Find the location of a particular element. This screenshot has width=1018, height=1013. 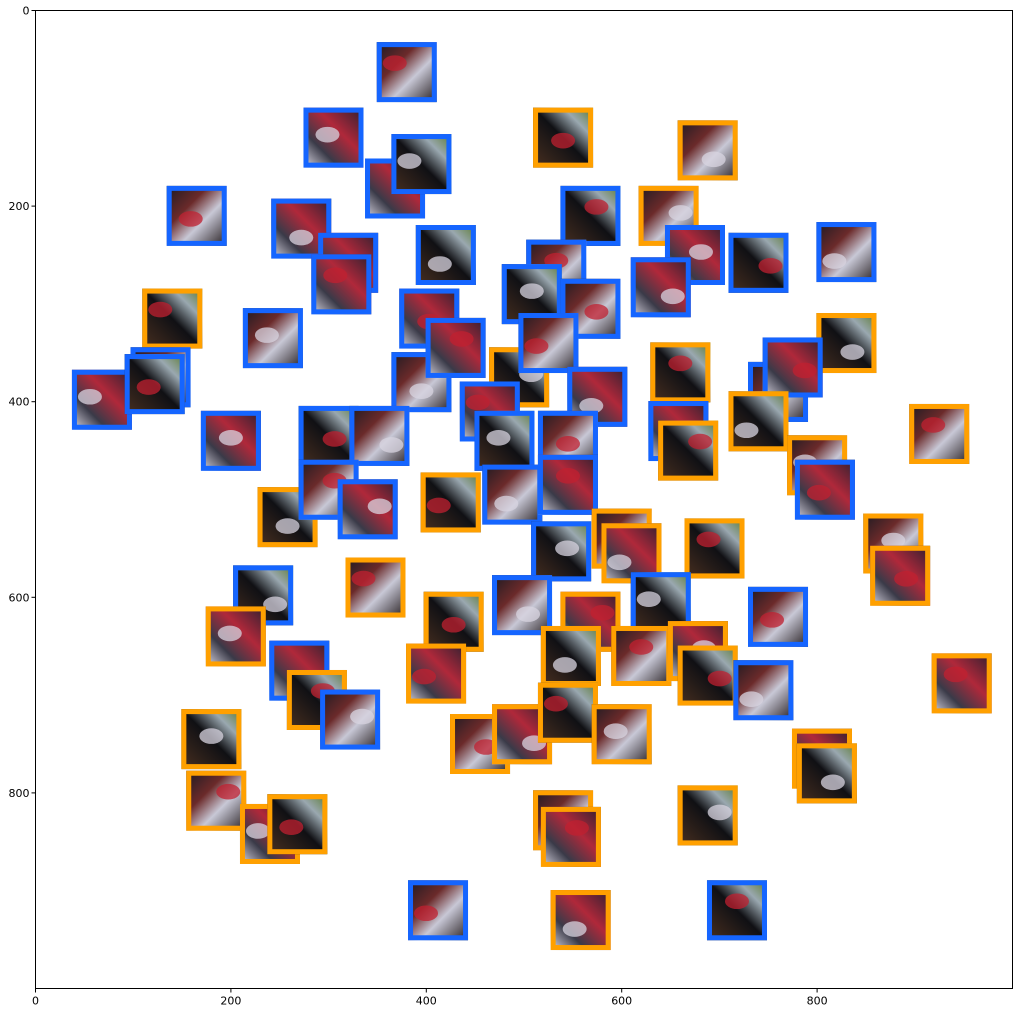

y-tick-label: 0 is located at coordinates (26, 11).